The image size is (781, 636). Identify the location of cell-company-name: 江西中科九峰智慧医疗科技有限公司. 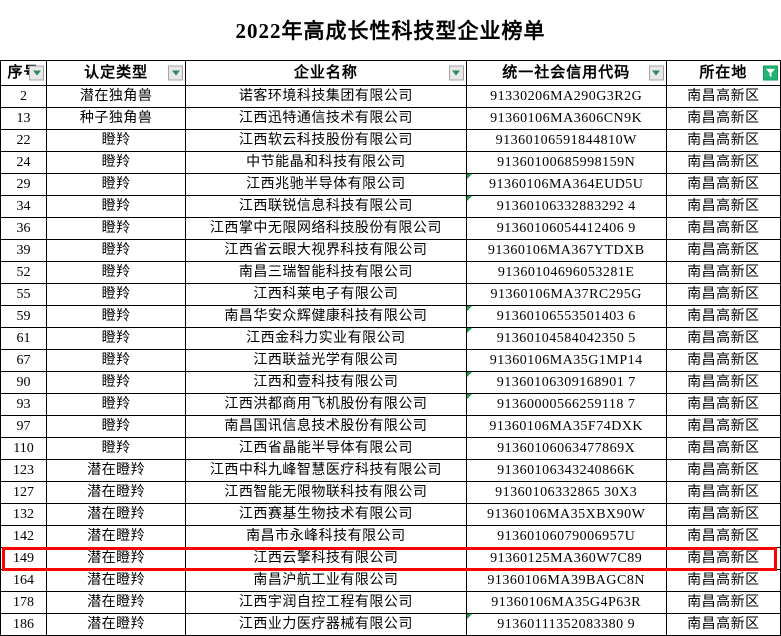
(326, 470).